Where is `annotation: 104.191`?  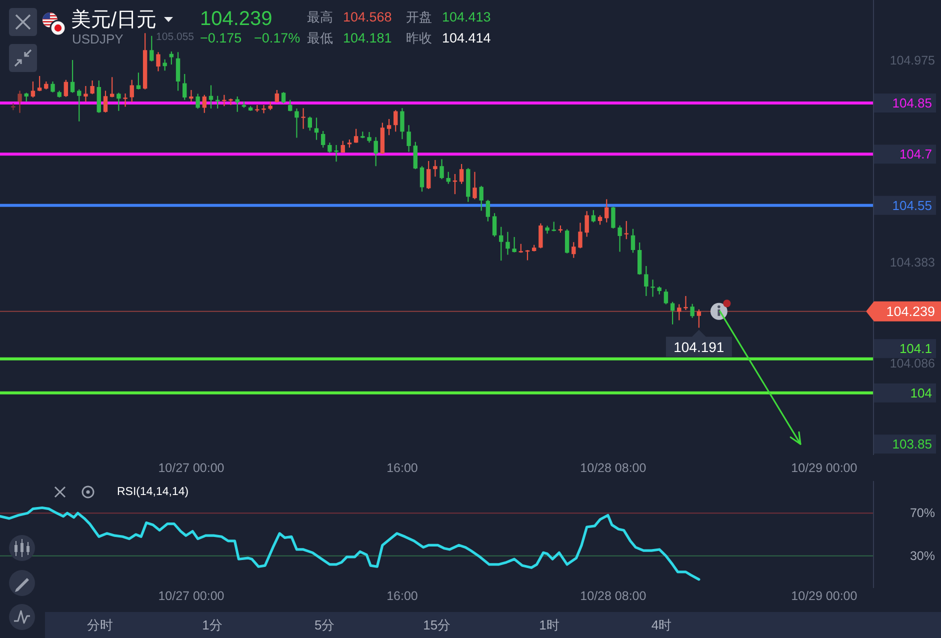
annotation: 104.191 is located at coordinates (699, 346).